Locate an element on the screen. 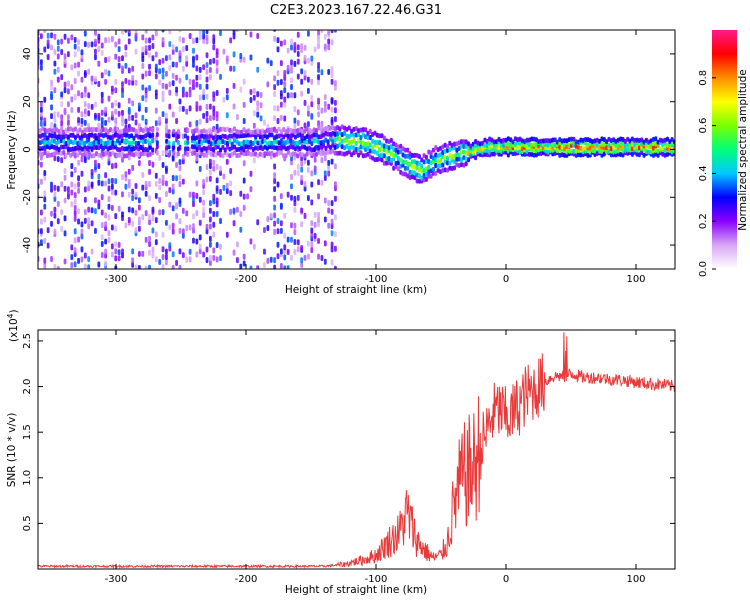 This screenshot has width=750, height=600. snr-y-tick-label: 0.5 is located at coordinates (27, 523).